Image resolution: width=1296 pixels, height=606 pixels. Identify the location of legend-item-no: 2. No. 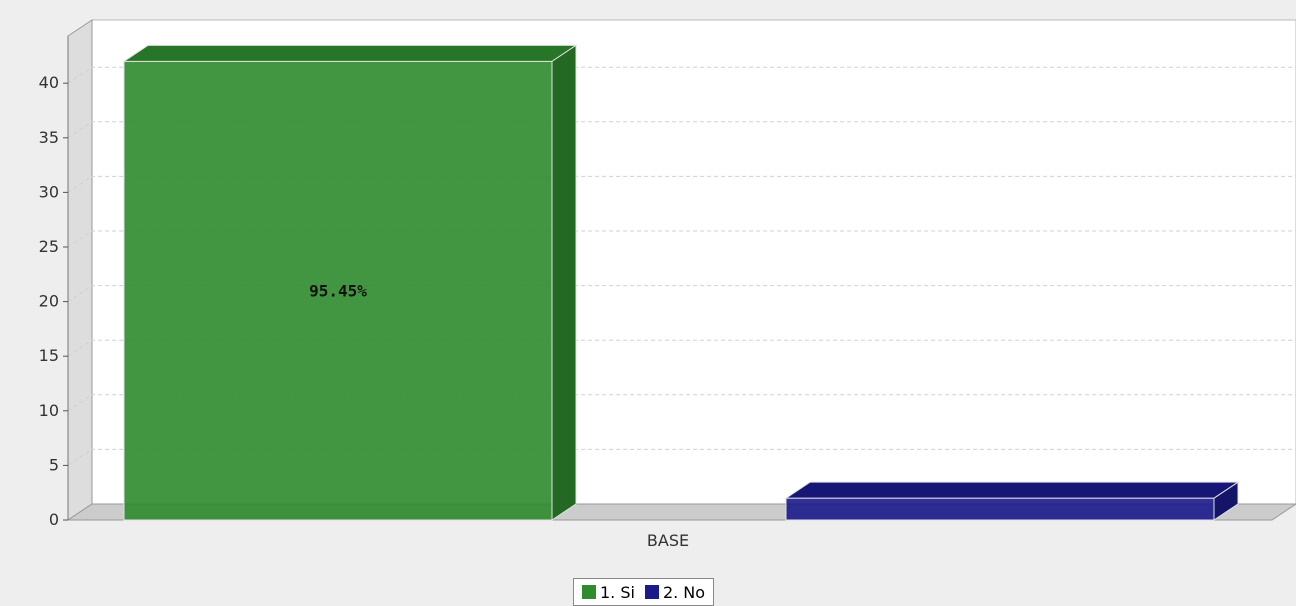
(675, 592).